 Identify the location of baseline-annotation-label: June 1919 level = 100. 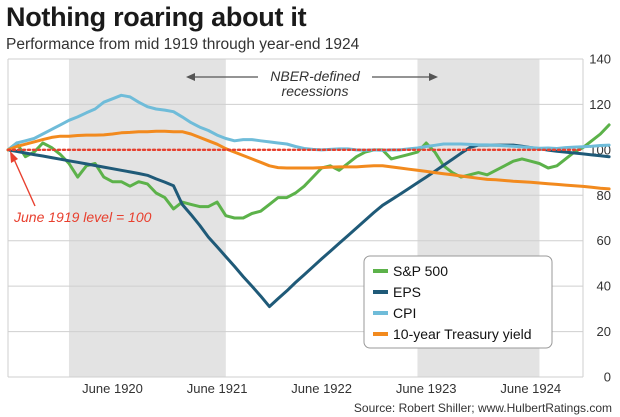
(82, 217).